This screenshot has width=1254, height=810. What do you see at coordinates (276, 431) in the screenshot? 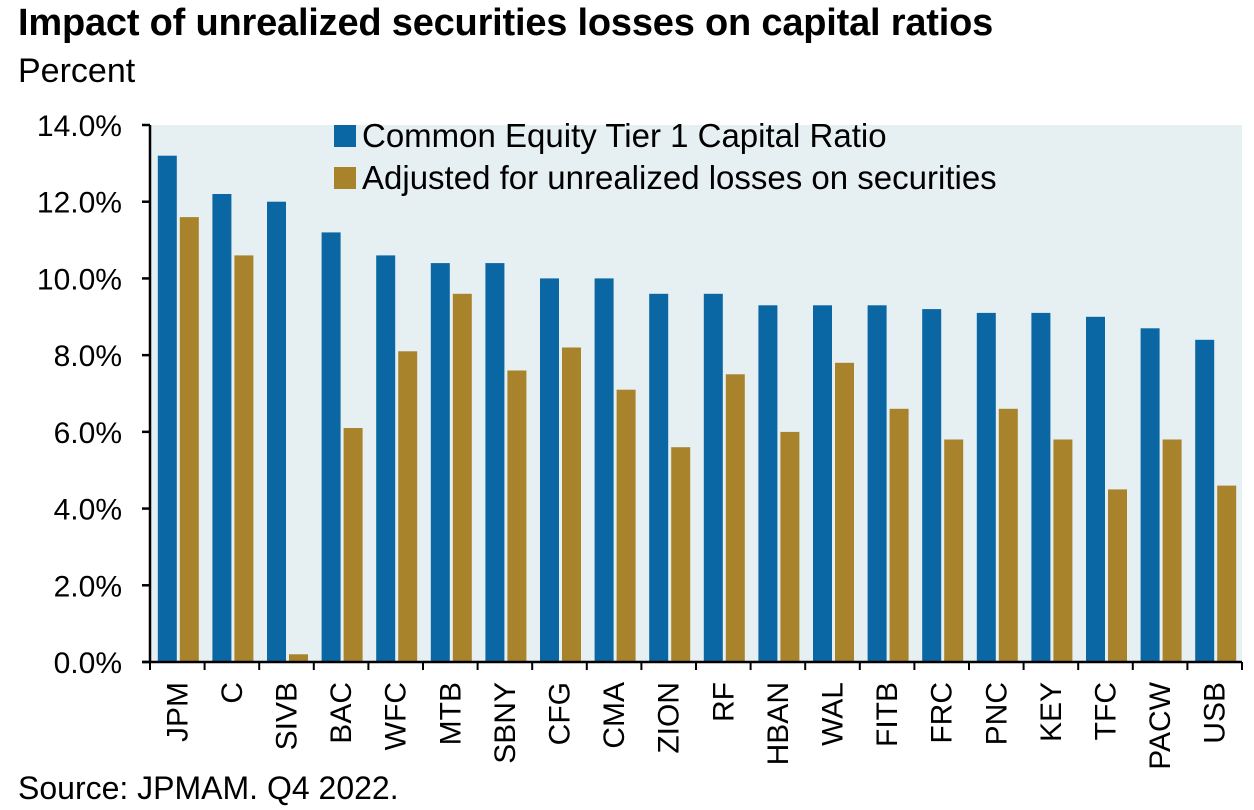
I see `bar-cet1-sivb` at bounding box center [276, 431].